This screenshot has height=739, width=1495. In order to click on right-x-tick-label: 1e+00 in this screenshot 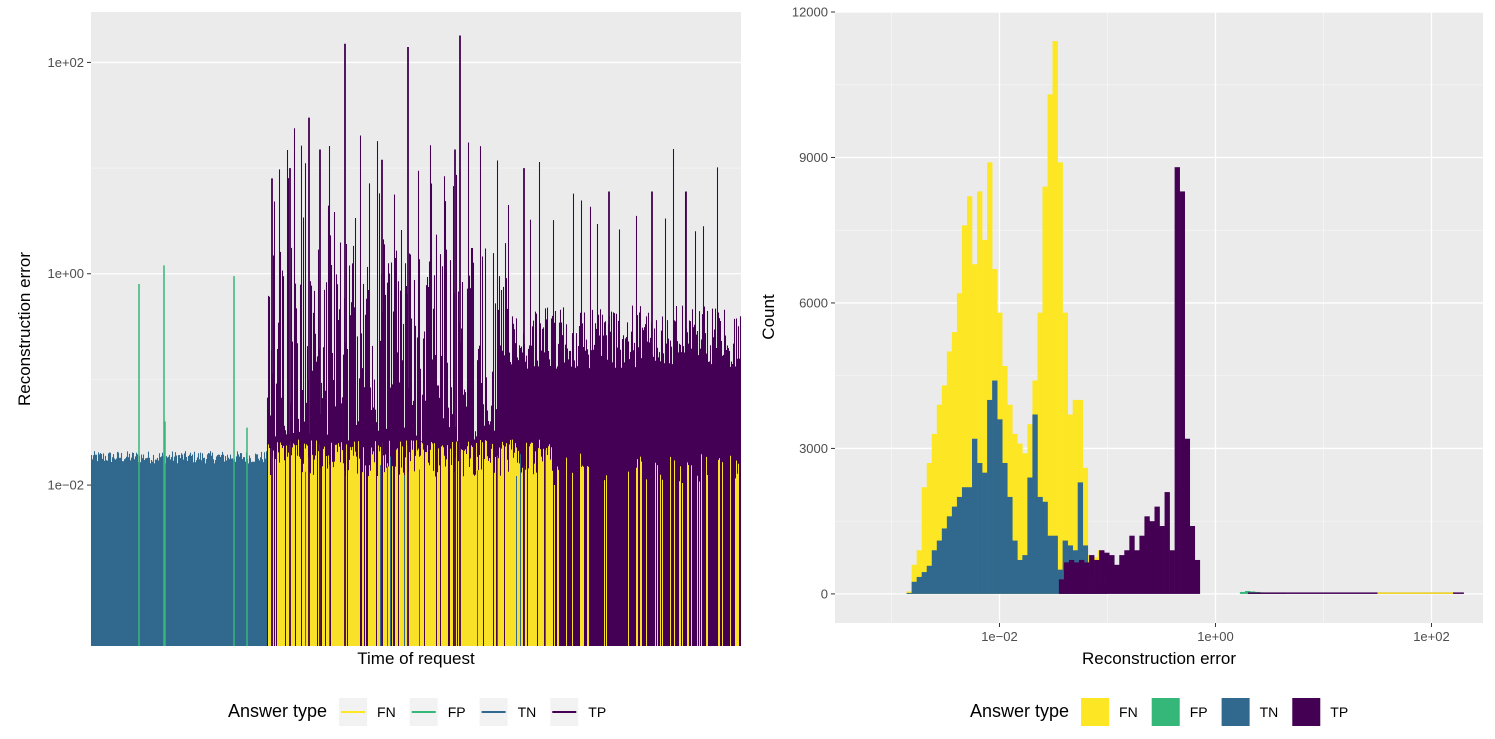, I will do `click(1215, 636)`.